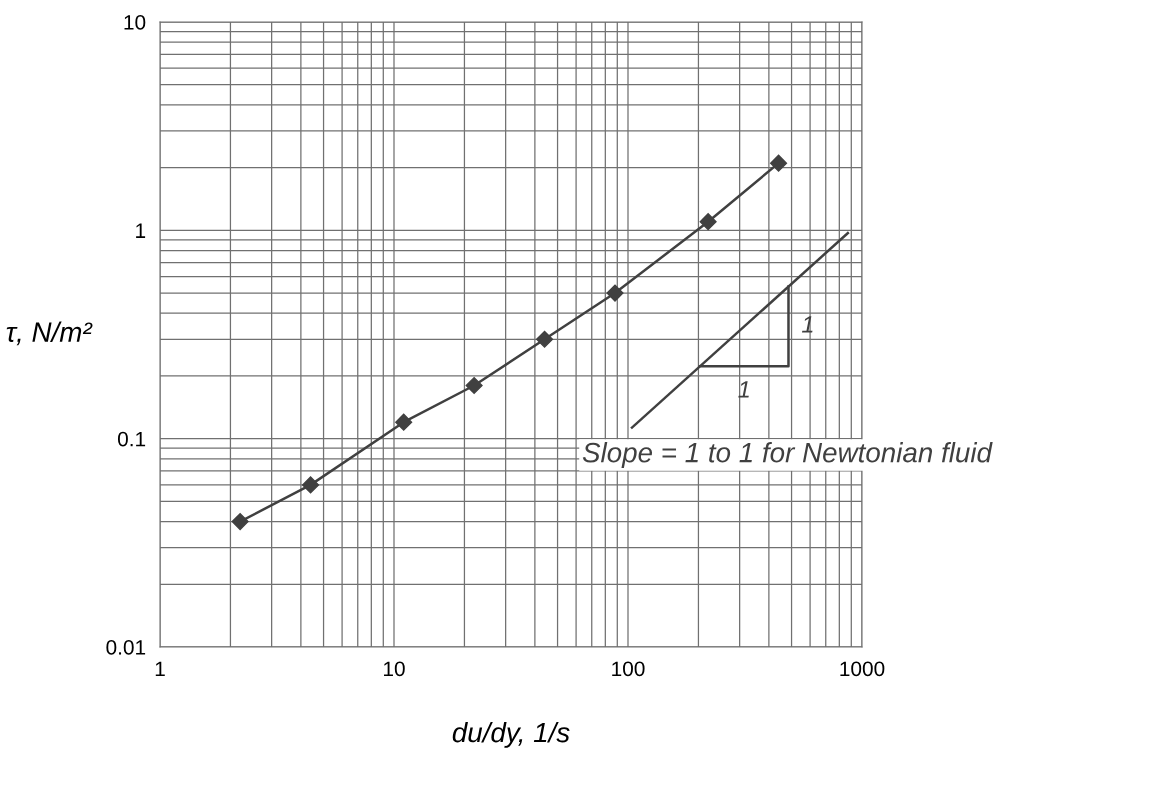 This screenshot has height=800, width=1150. Describe the element at coordinates (160, 668) in the screenshot. I see `x-tick-label: 1` at that location.